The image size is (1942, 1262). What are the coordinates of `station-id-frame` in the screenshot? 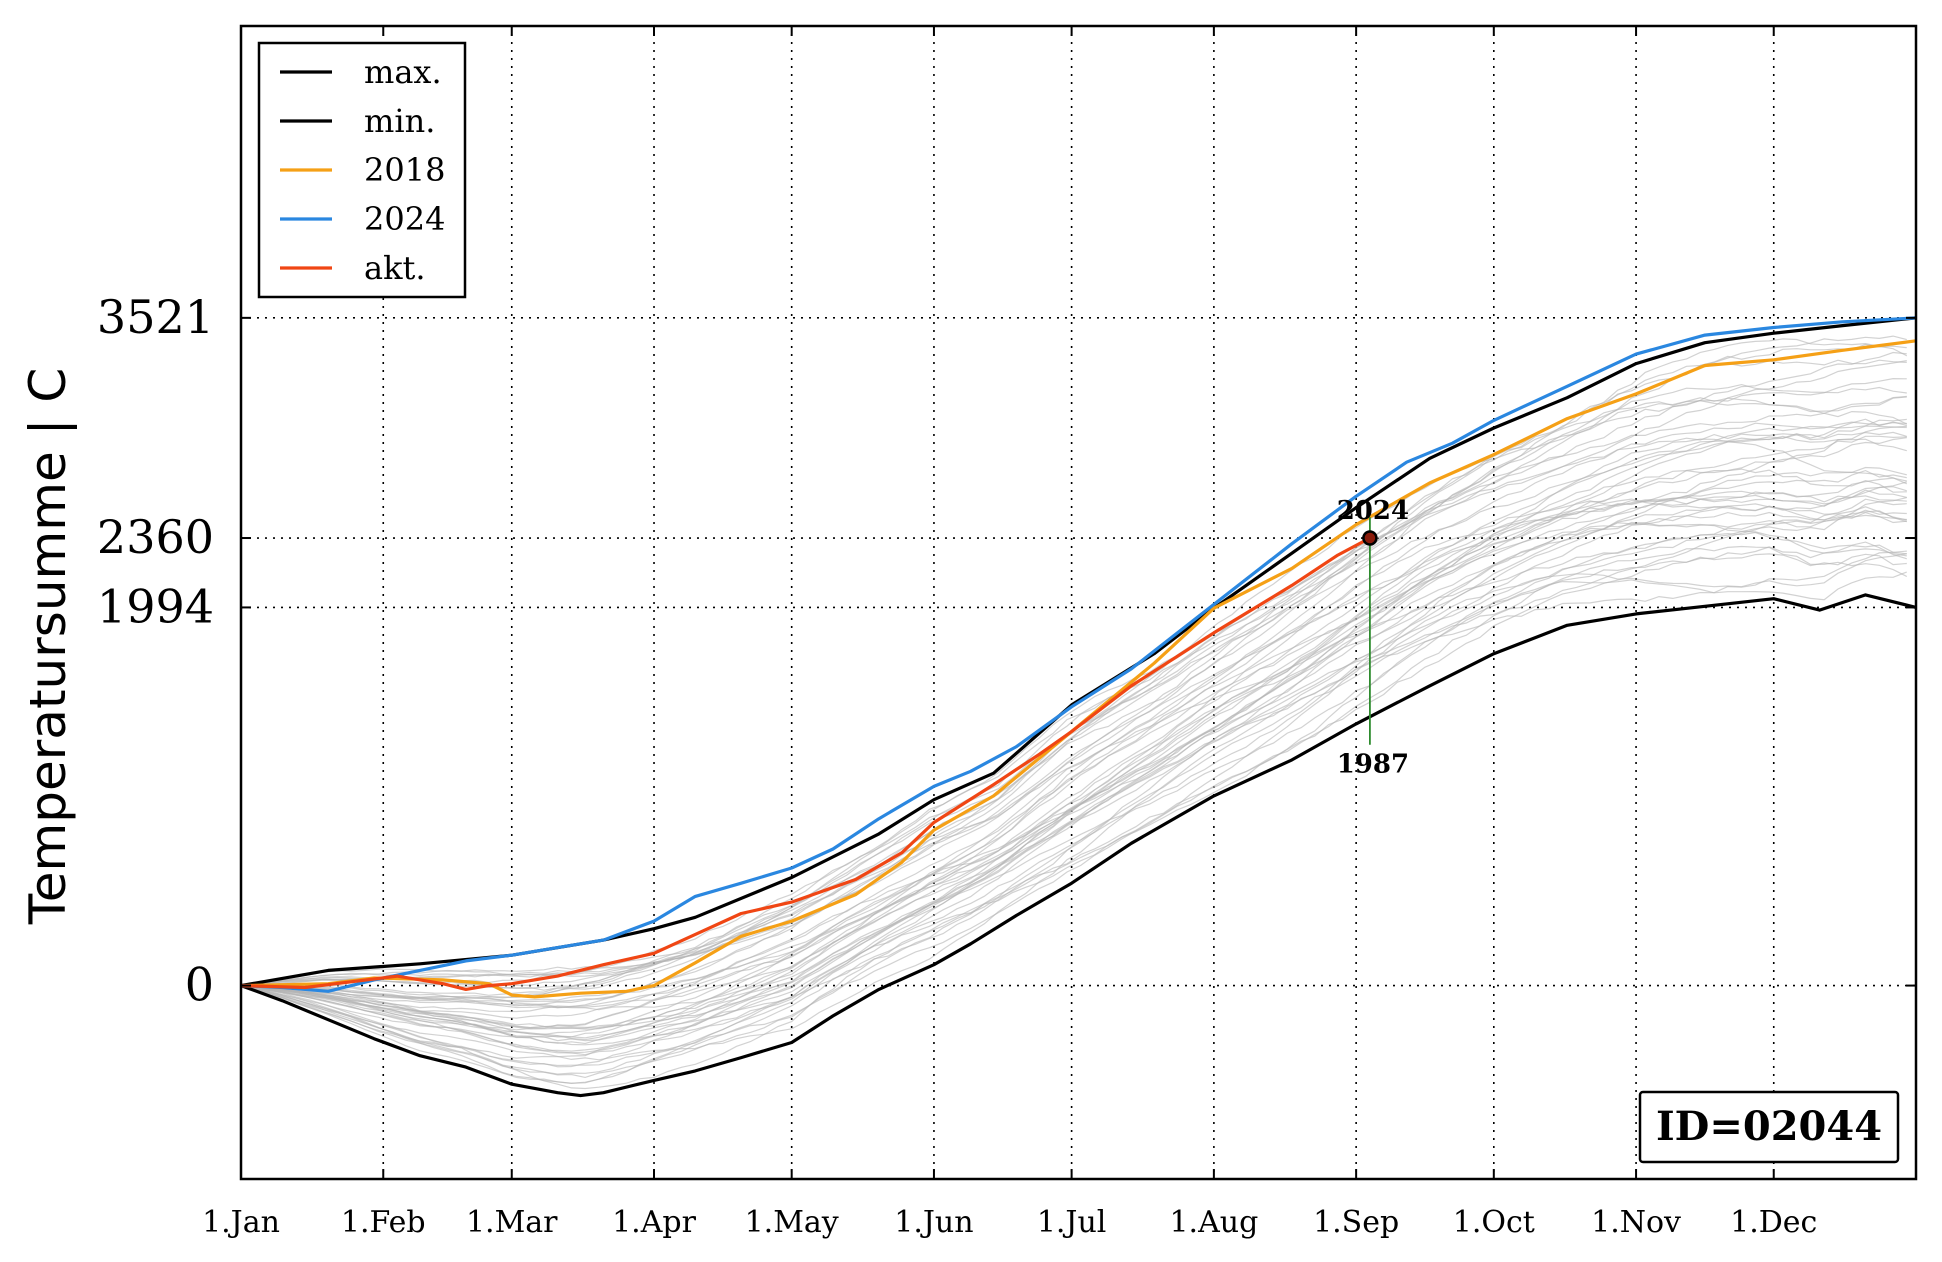 It's located at (1769, 1127).